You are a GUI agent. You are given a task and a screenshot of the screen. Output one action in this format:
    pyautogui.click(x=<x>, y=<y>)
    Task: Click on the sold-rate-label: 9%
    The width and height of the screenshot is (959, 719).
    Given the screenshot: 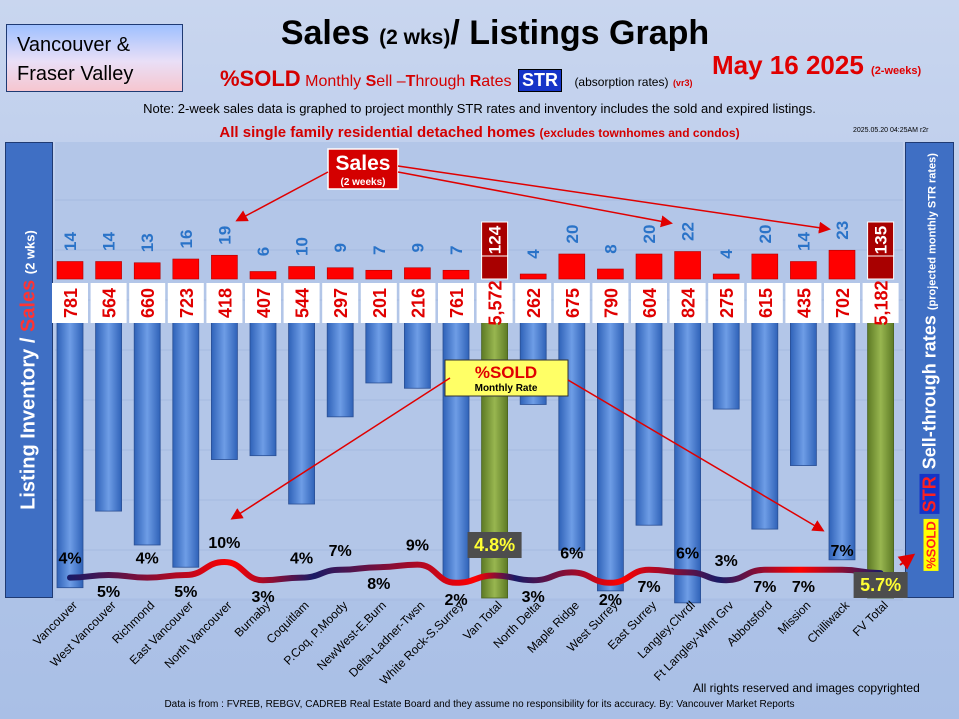 What is the action you would take?
    pyautogui.click(x=417, y=546)
    